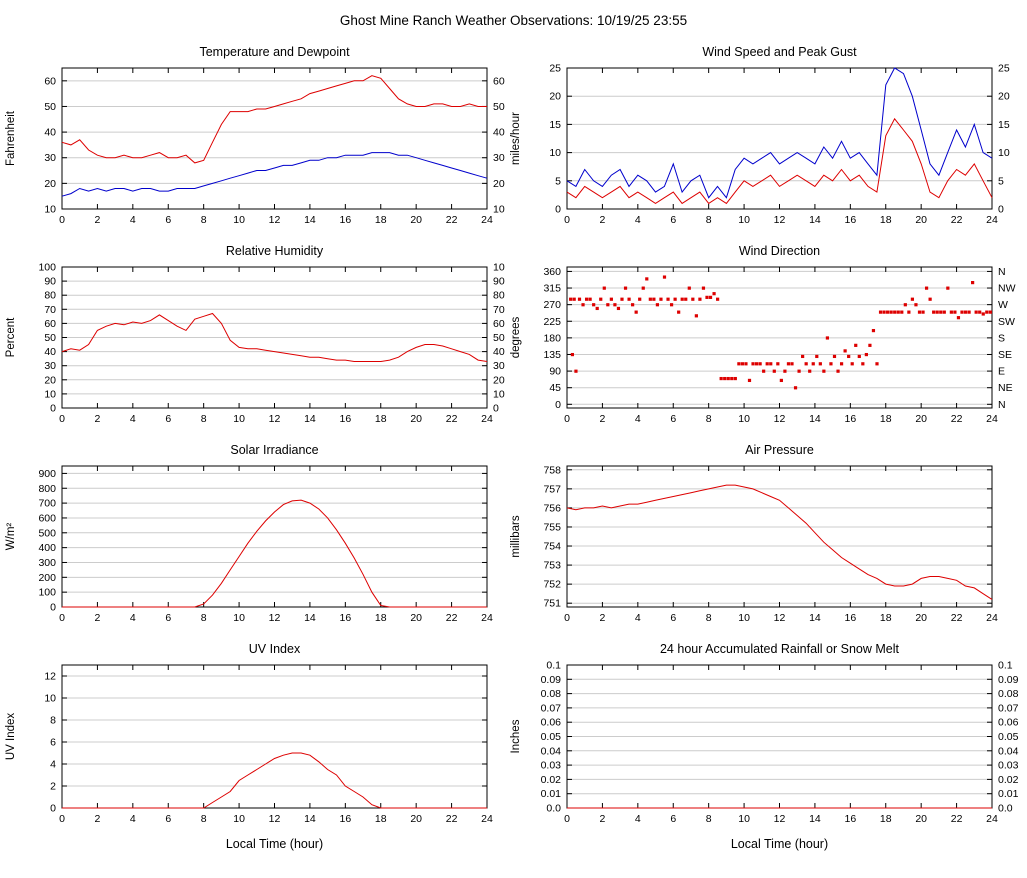 Image resolution: width=1027 pixels, height=878 pixels. I want to click on svg-text: 15, so click(1004, 125).